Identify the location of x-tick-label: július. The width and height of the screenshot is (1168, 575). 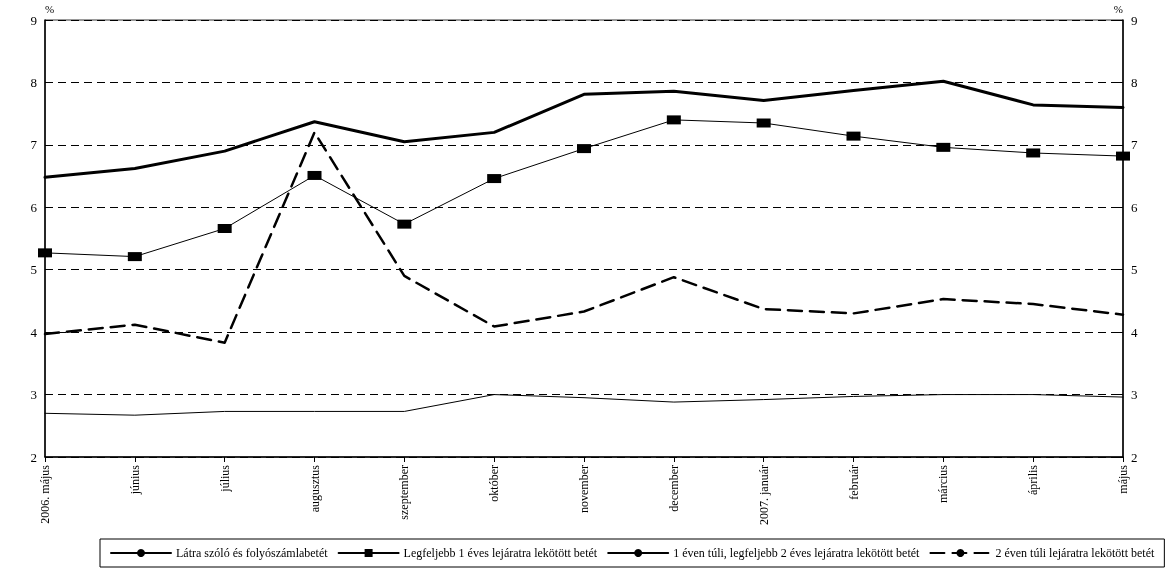
(224, 478).